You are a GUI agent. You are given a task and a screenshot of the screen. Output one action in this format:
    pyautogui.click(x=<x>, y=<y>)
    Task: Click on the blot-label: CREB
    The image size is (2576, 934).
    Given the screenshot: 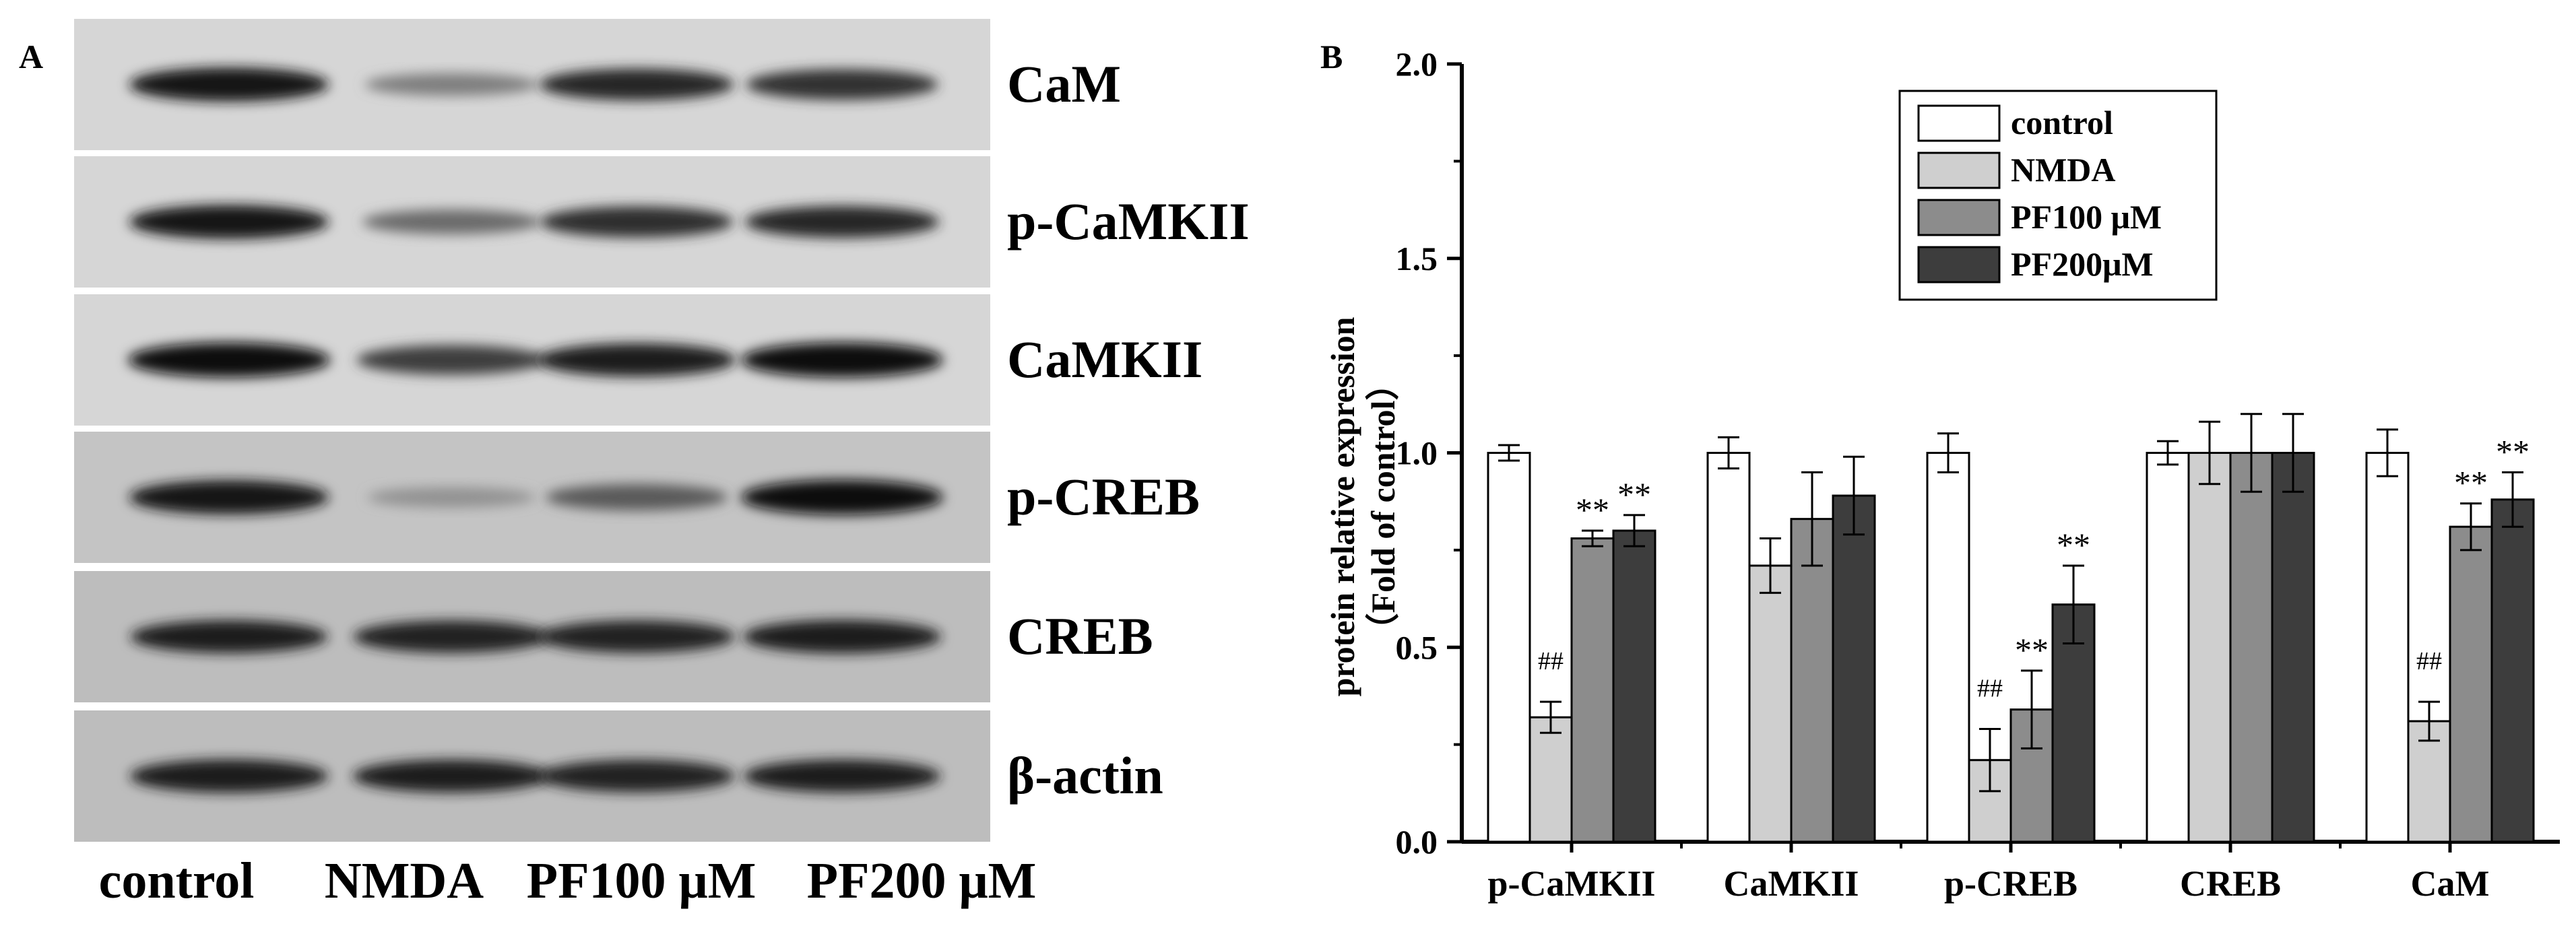 What is the action you would take?
    pyautogui.click(x=1080, y=635)
    